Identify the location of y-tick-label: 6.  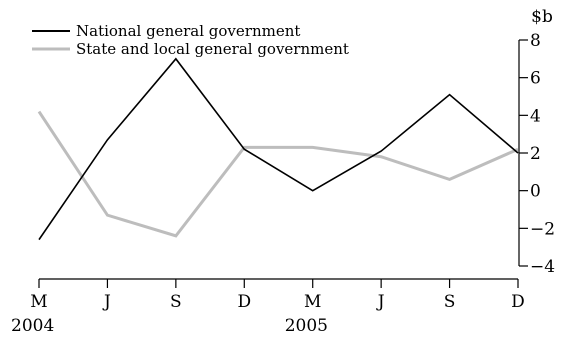
(535, 79).